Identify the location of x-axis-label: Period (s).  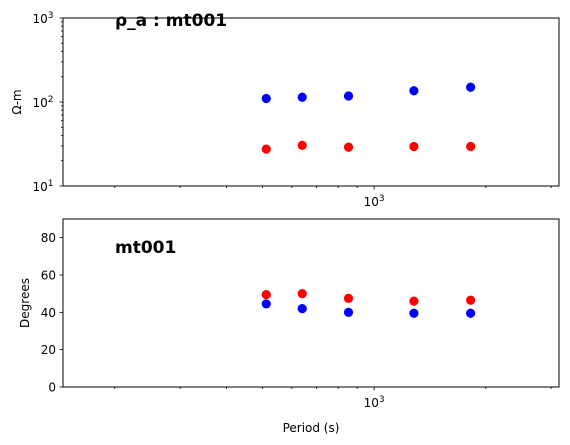
(311, 428).